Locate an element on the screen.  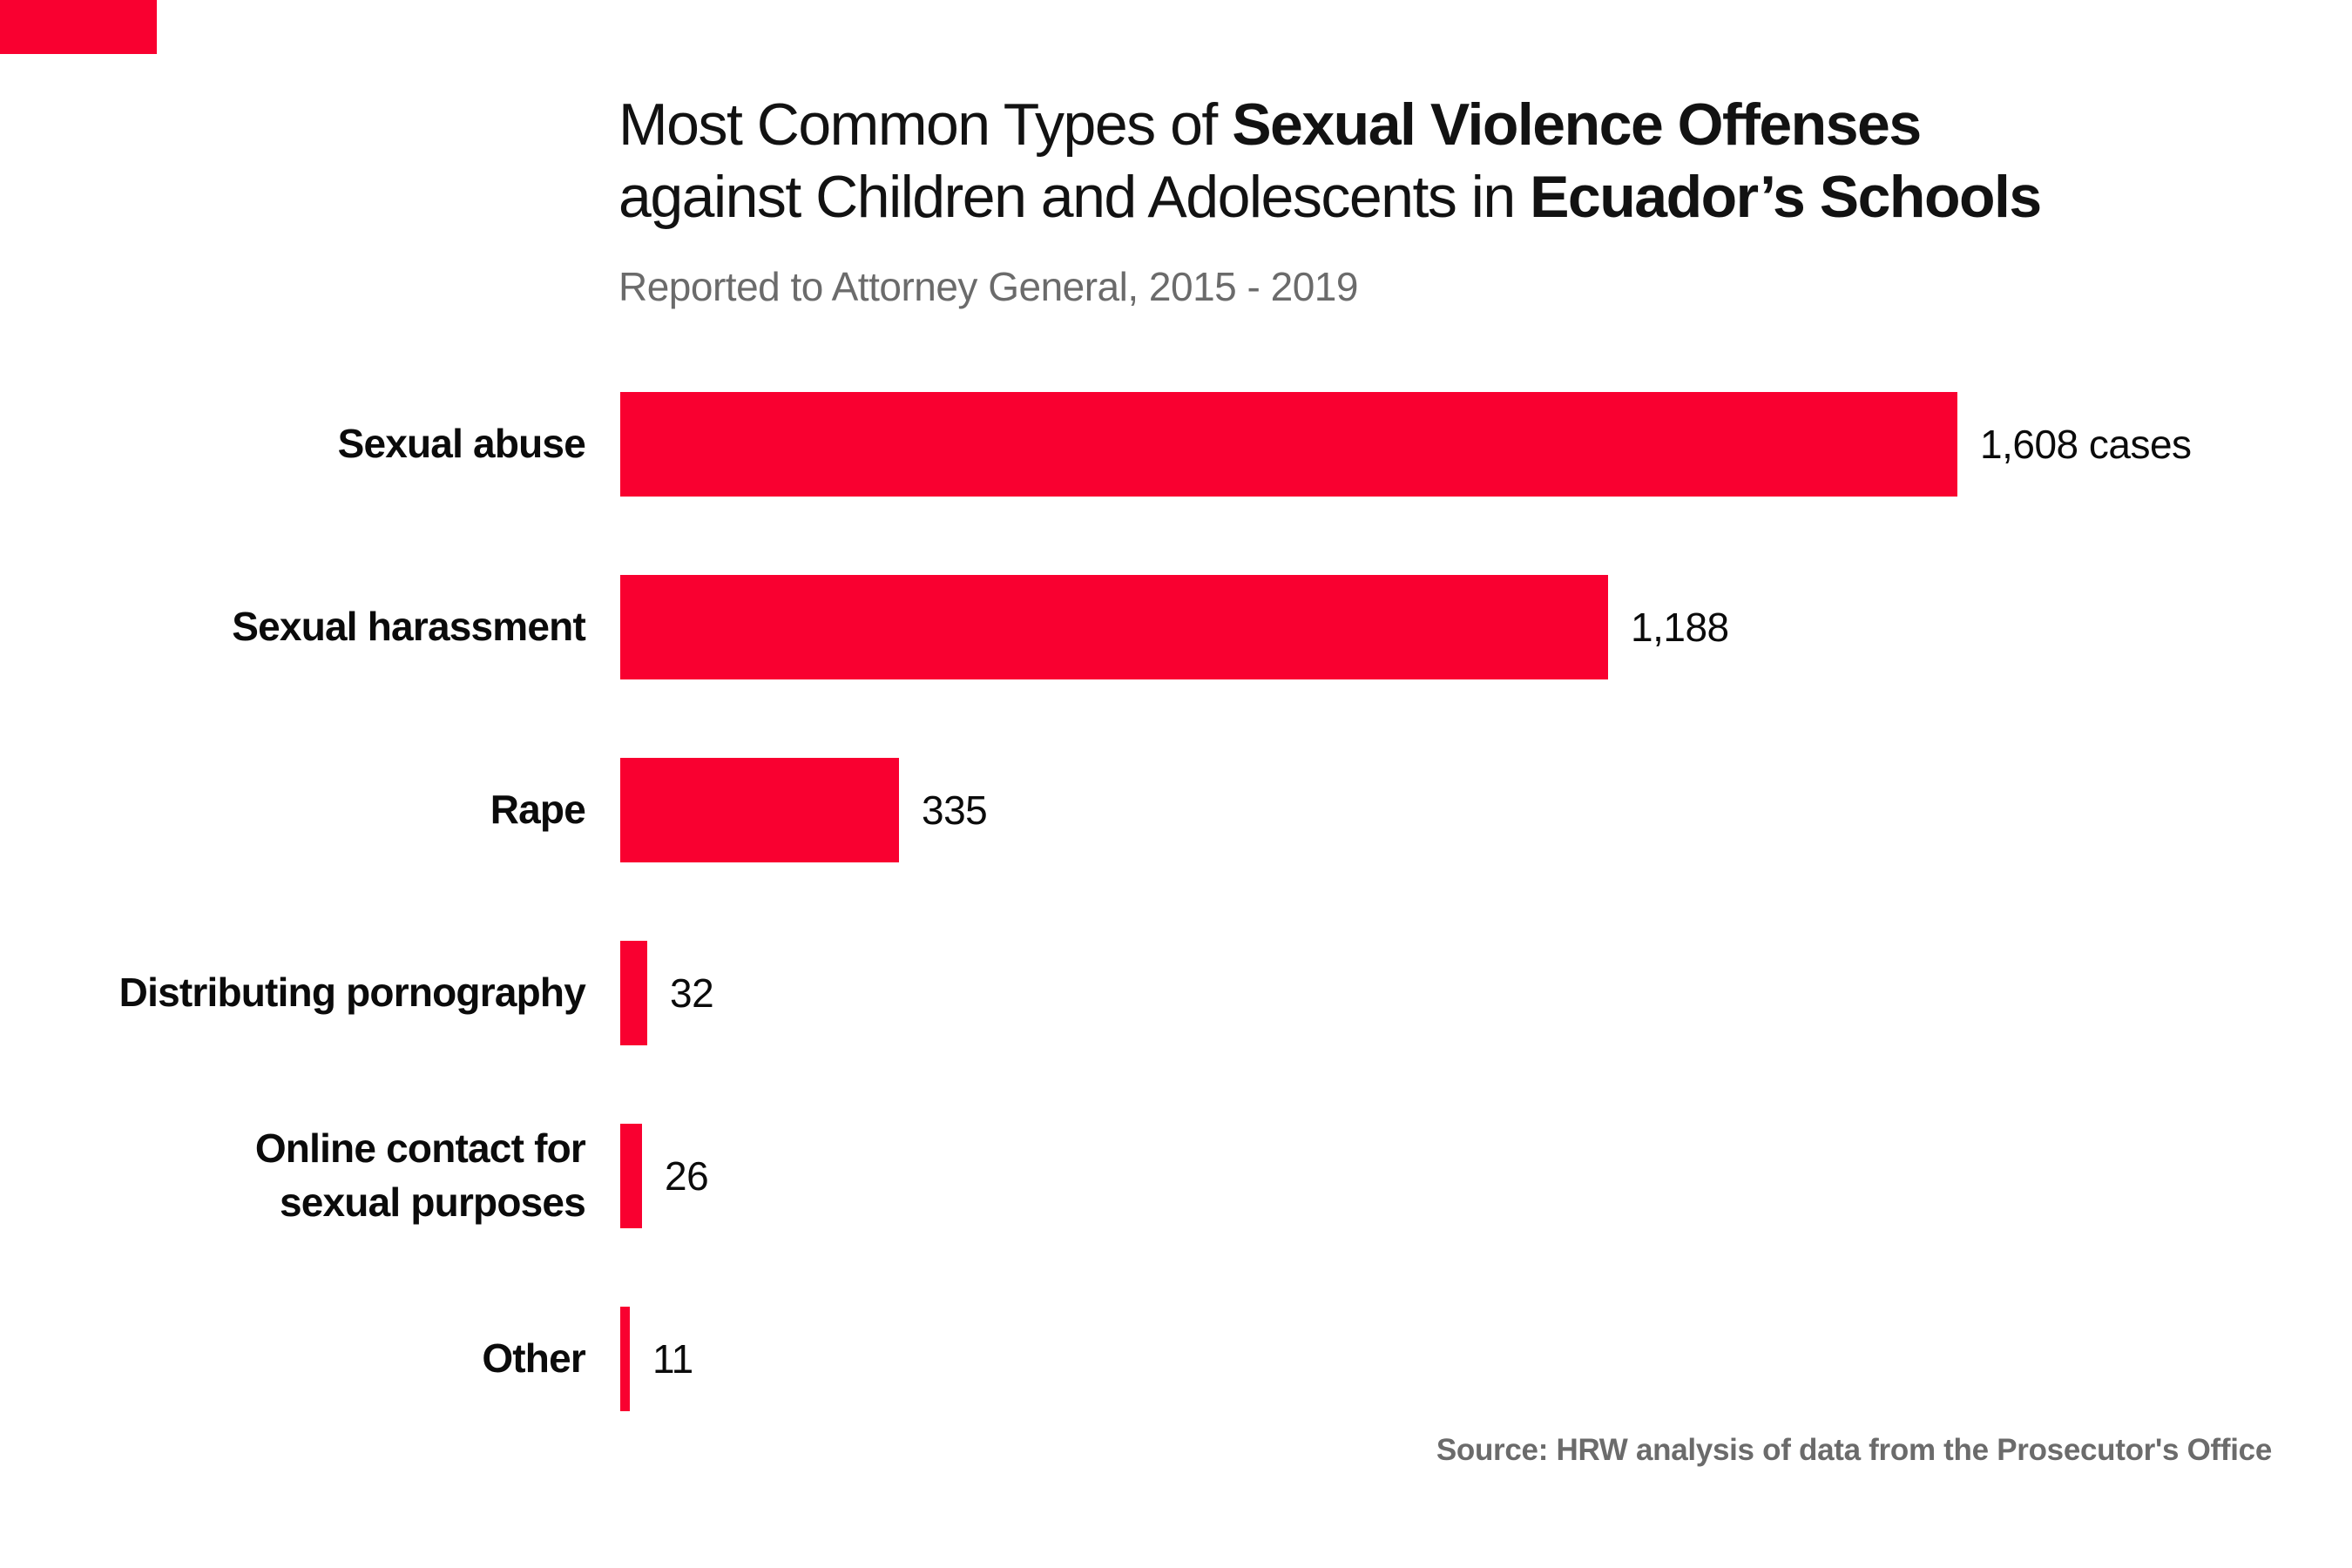
value-label: 1,188 is located at coordinates (1680, 628).